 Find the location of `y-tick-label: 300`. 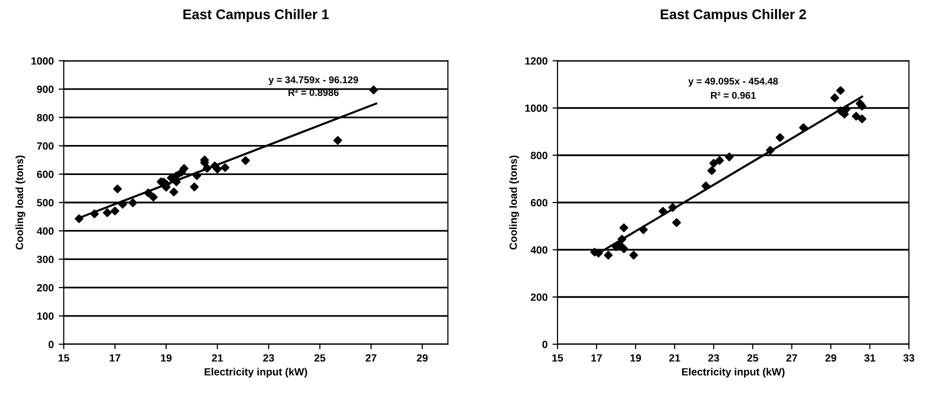

y-tick-label: 300 is located at coordinates (45, 260).